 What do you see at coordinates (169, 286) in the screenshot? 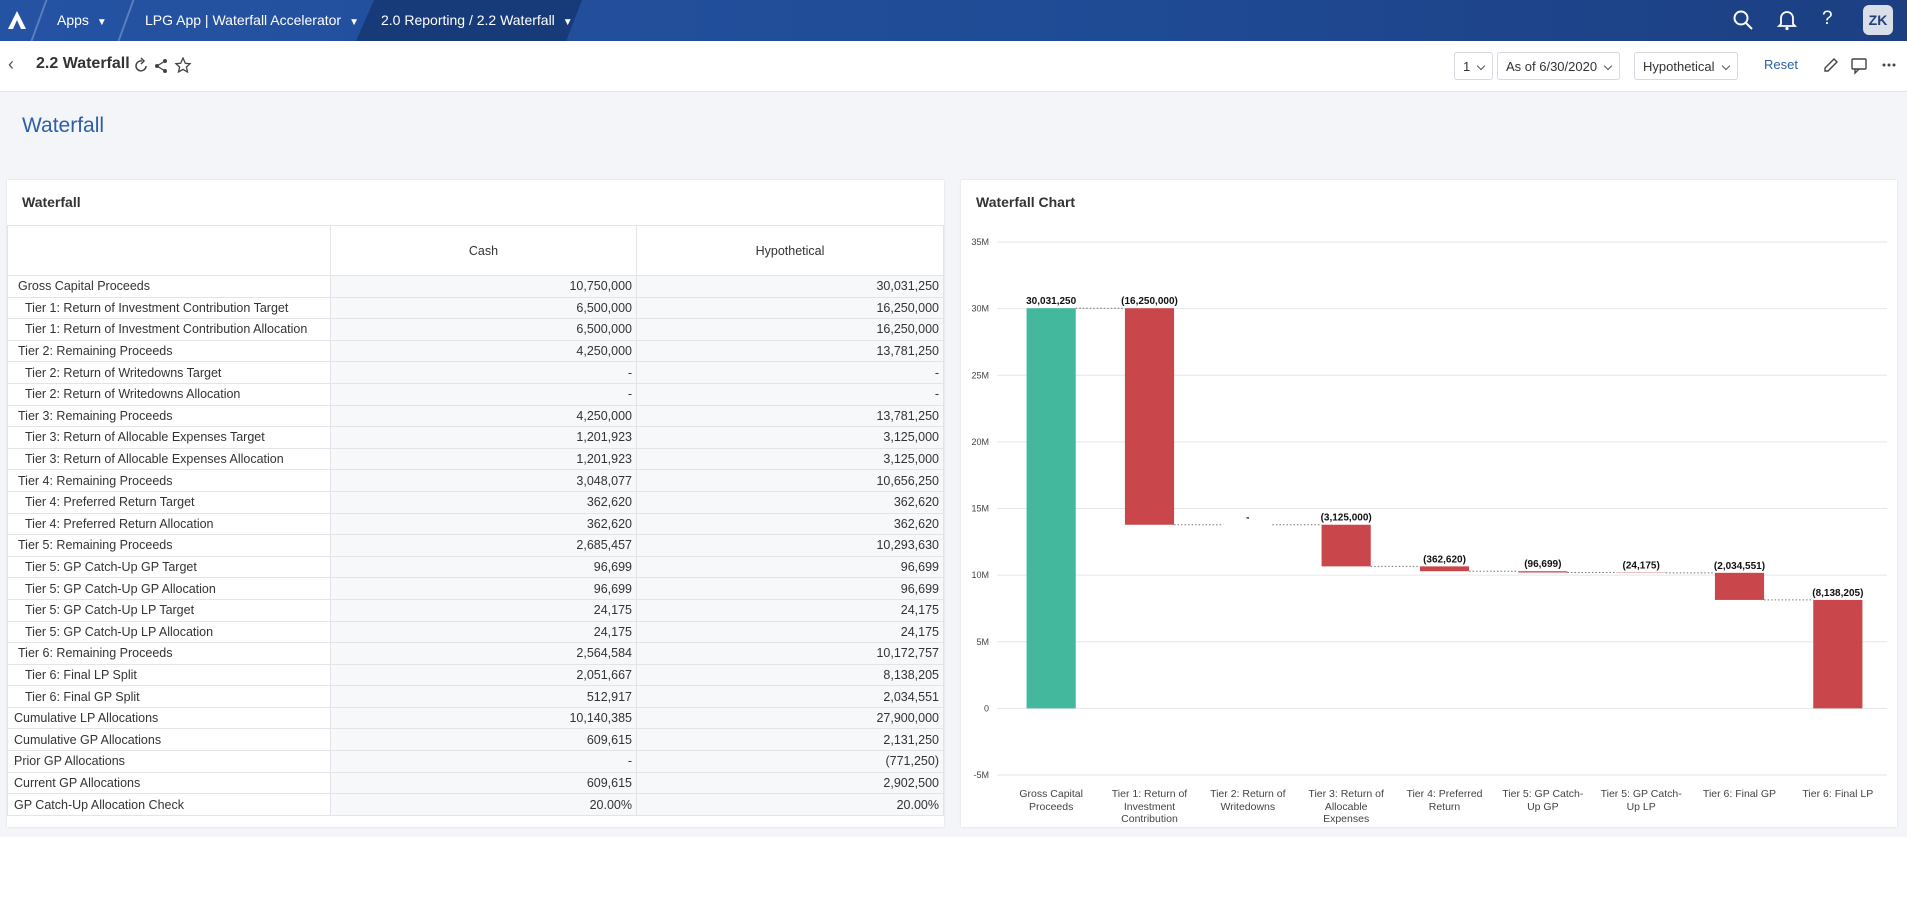
I see `row-label: Gross Capital Proceeds` at bounding box center [169, 286].